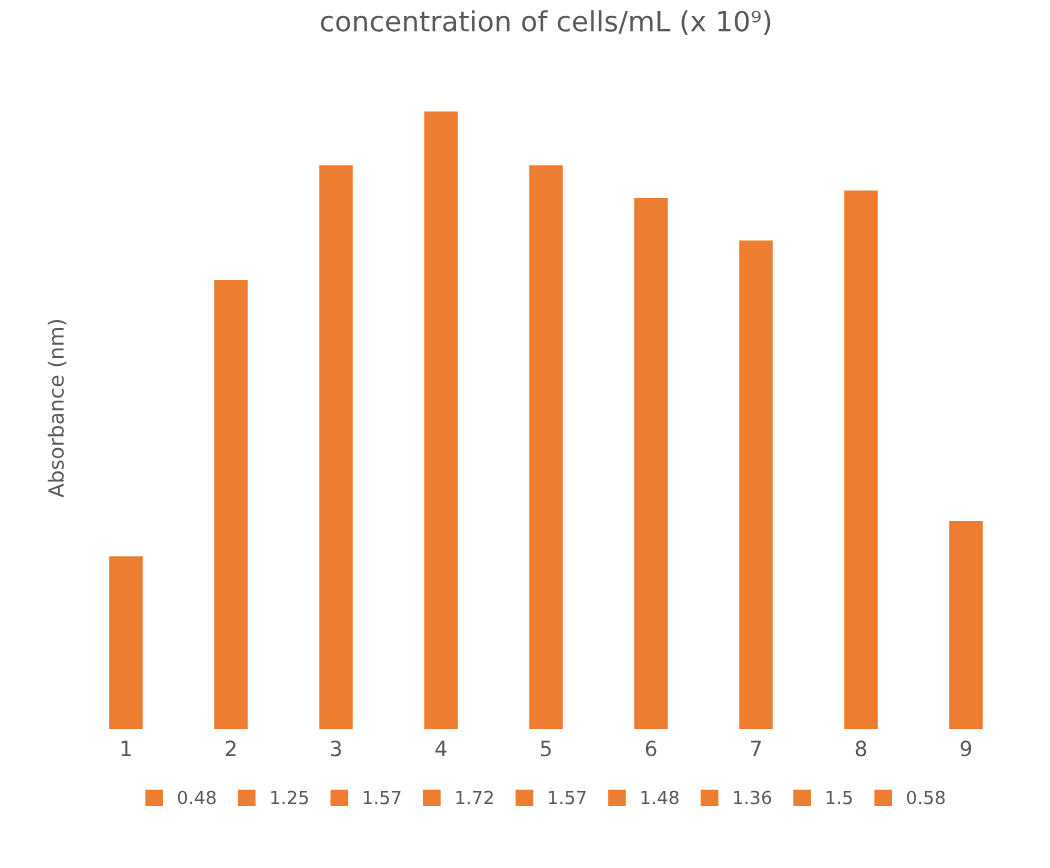 The width and height of the screenshot is (1050, 868). I want to click on x-tick-label: 2, so click(230, 748).